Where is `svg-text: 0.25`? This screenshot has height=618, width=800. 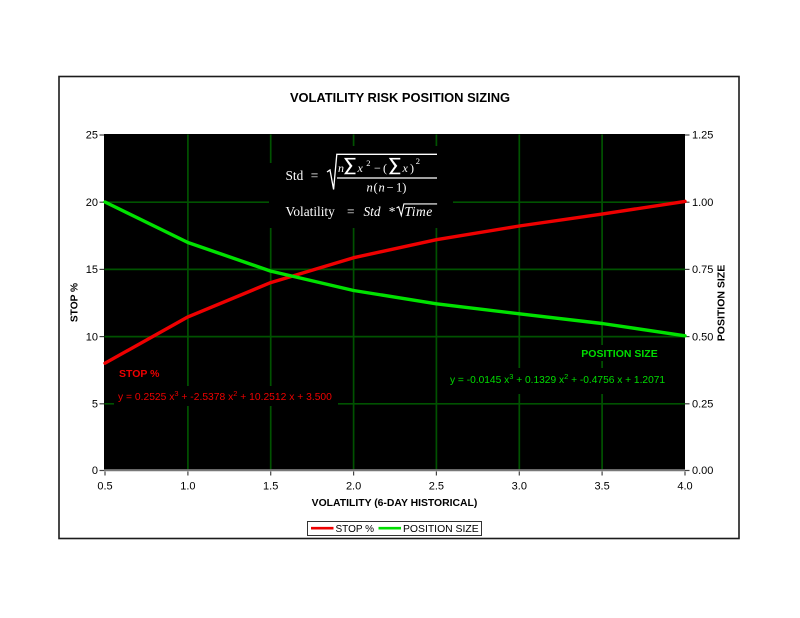
svg-text: 0.25 is located at coordinates (702, 405).